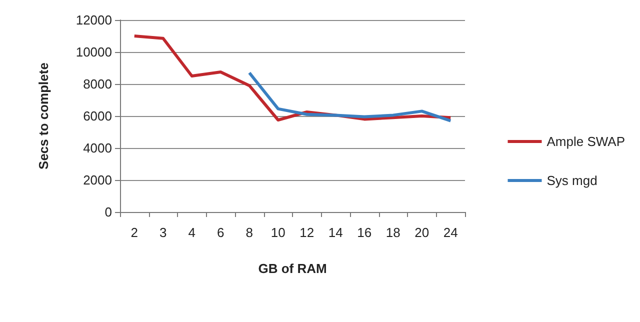 This screenshot has width=640, height=322. What do you see at coordinates (422, 232) in the screenshot?
I see `x-tick-label: 20` at bounding box center [422, 232].